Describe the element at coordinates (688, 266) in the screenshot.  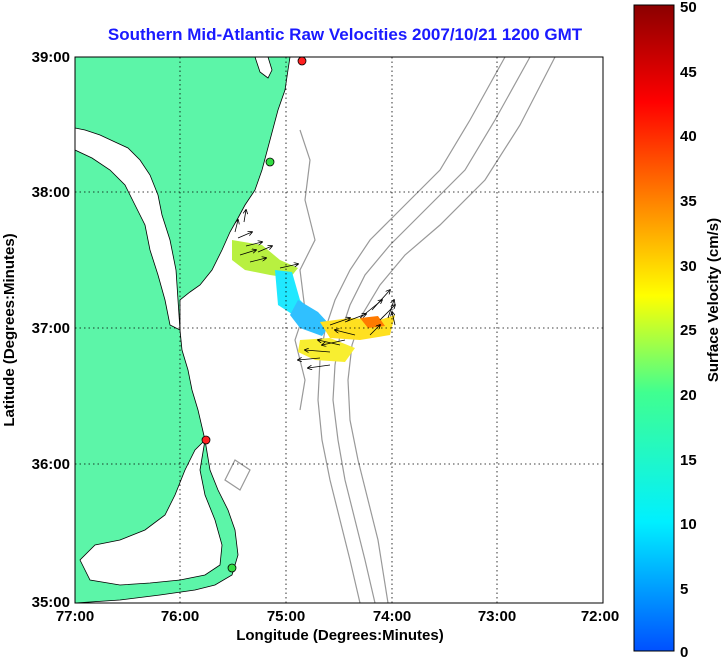
I see `colorbar-tick: 30` at that location.